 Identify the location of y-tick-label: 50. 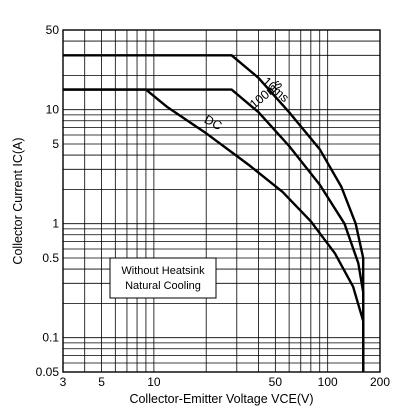
(53, 30).